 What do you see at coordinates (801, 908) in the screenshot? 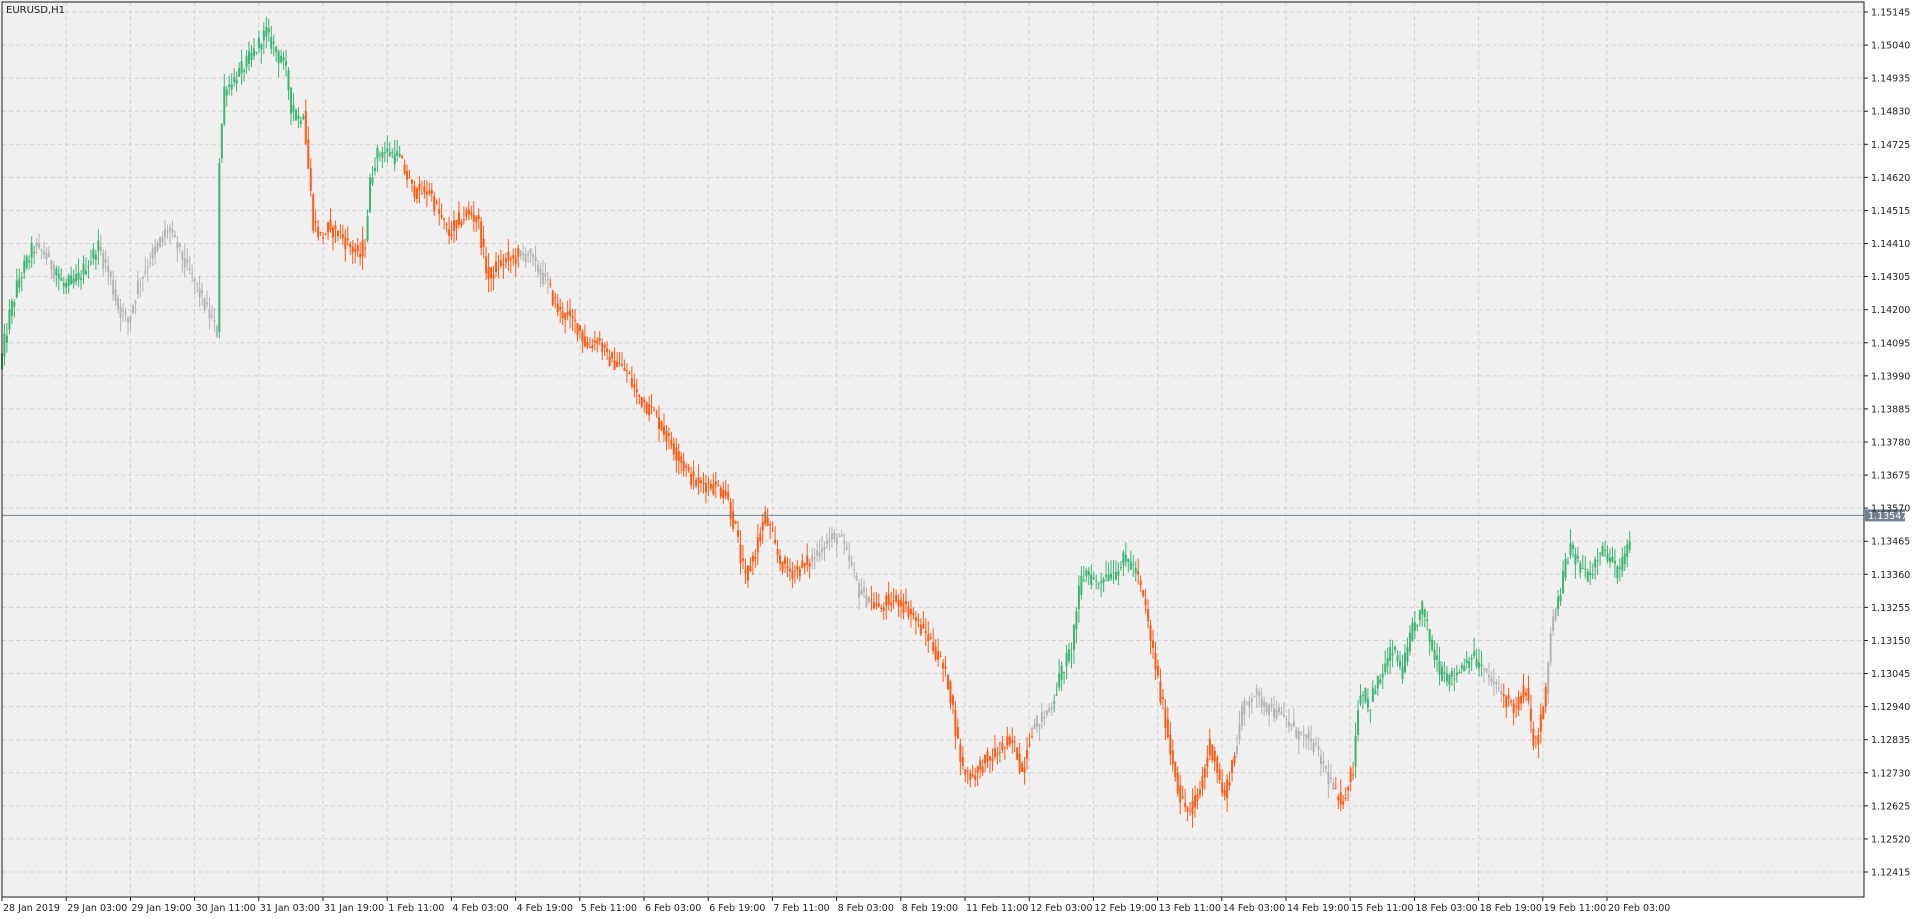
I see `x-tick-label: 7 Feb 11:00` at bounding box center [801, 908].